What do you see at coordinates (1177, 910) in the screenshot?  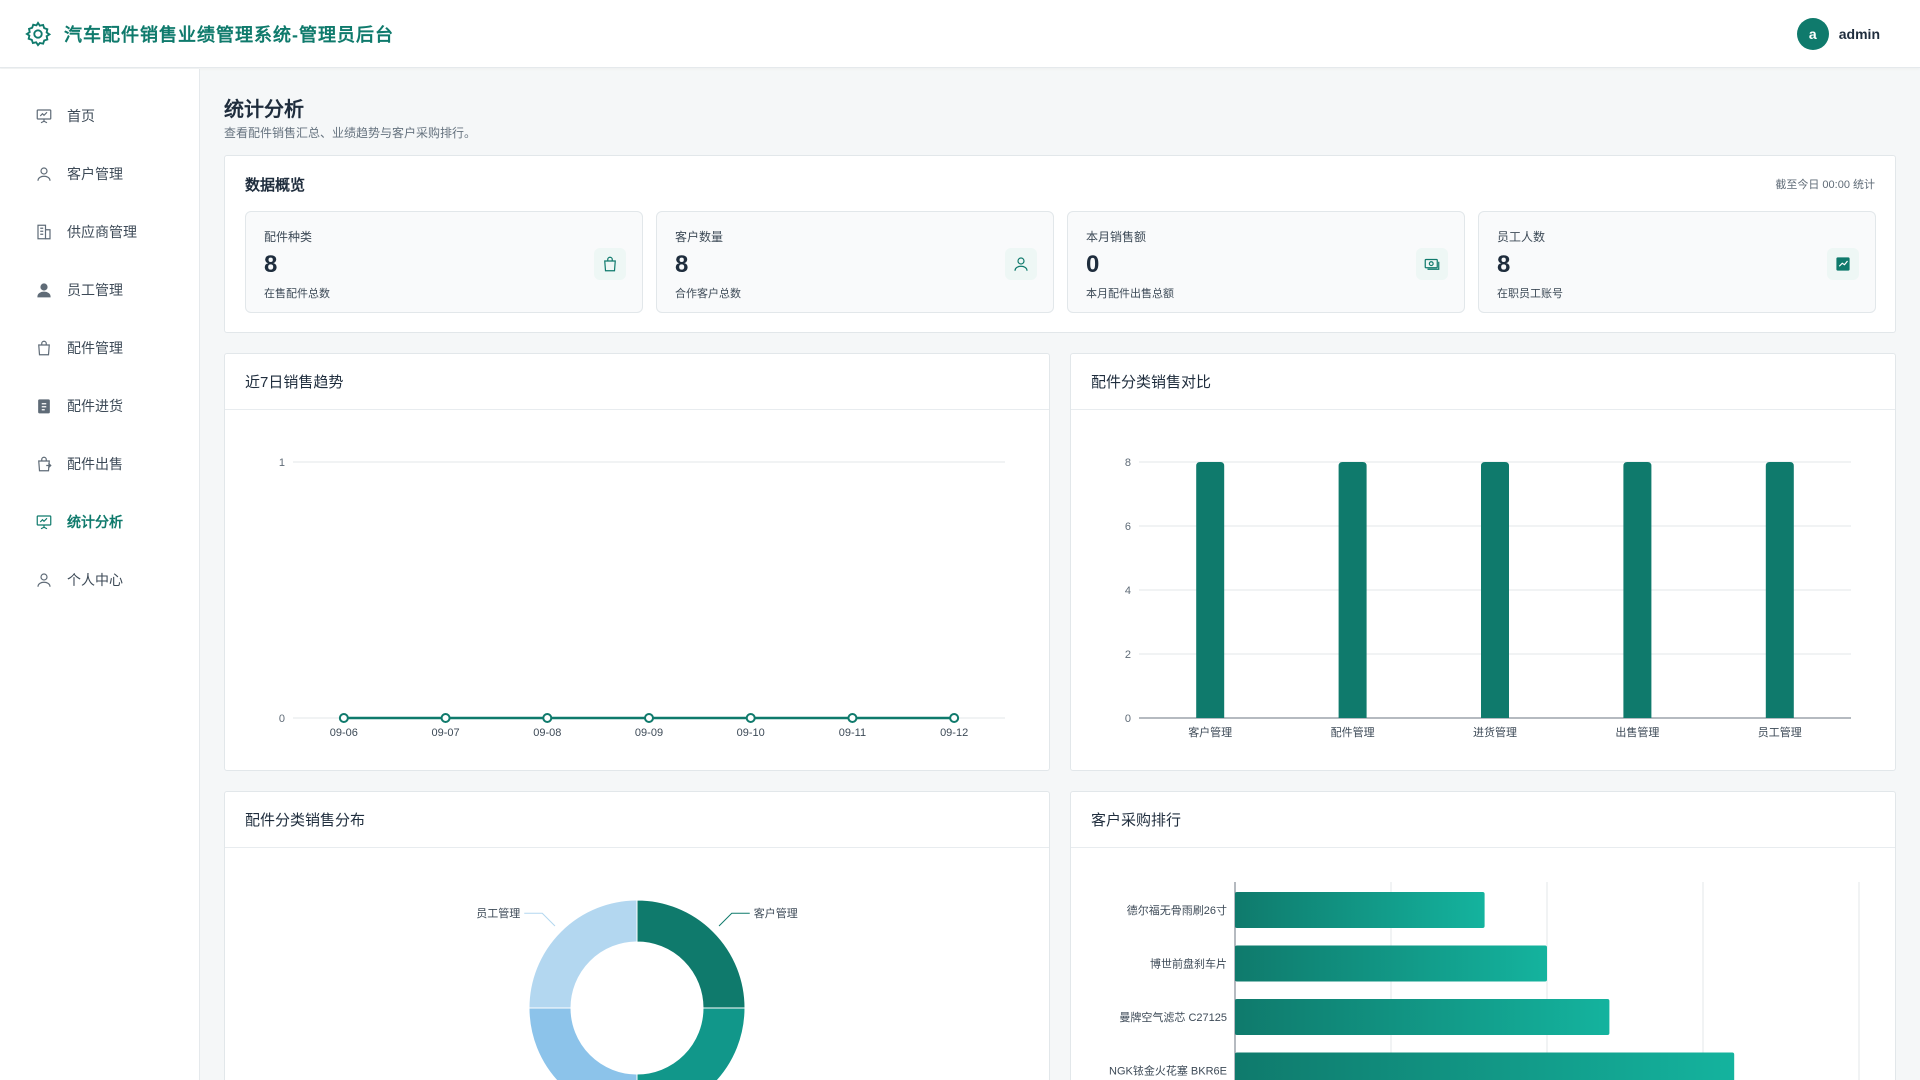 I see `y-tick-label: 德尔福无骨雨刷26寸` at bounding box center [1177, 910].